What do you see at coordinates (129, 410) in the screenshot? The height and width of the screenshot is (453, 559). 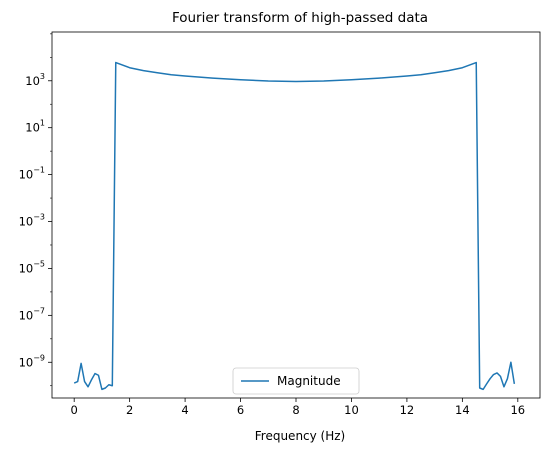 I see `x-tick-label: 2` at bounding box center [129, 410].